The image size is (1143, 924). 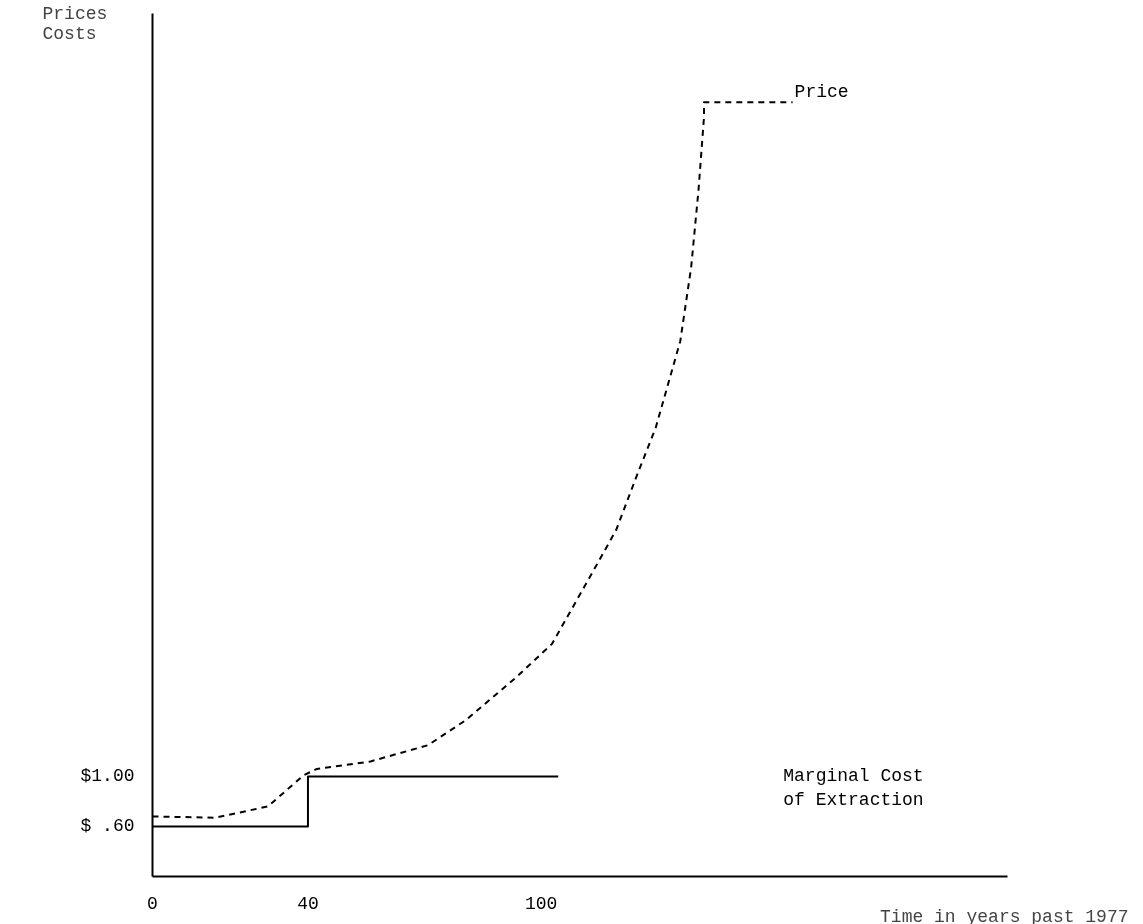 I want to click on x-tick-label: 100, so click(x=541, y=903).